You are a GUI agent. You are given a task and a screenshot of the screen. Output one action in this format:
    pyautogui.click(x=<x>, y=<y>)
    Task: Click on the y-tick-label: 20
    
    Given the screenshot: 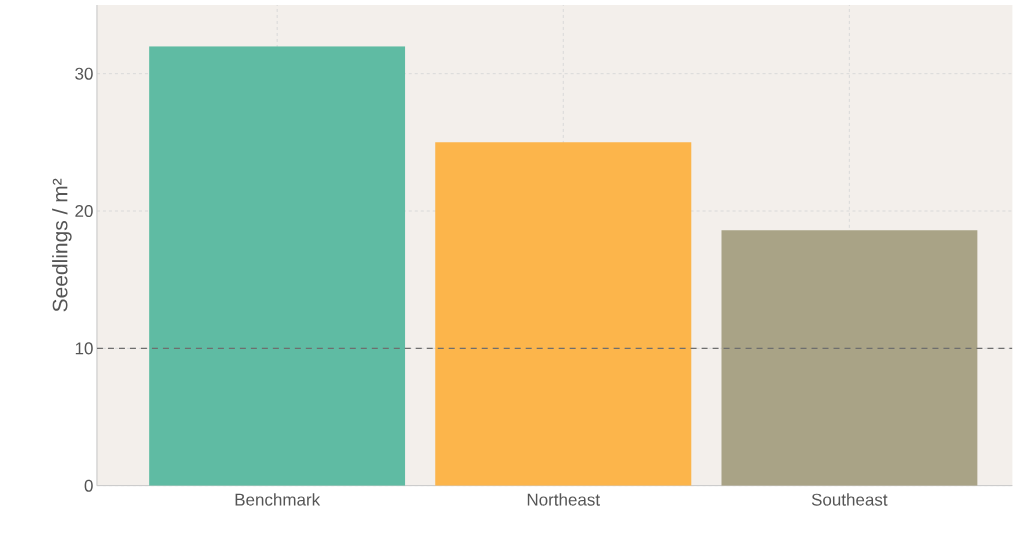 What is the action you would take?
    pyautogui.click(x=84, y=211)
    